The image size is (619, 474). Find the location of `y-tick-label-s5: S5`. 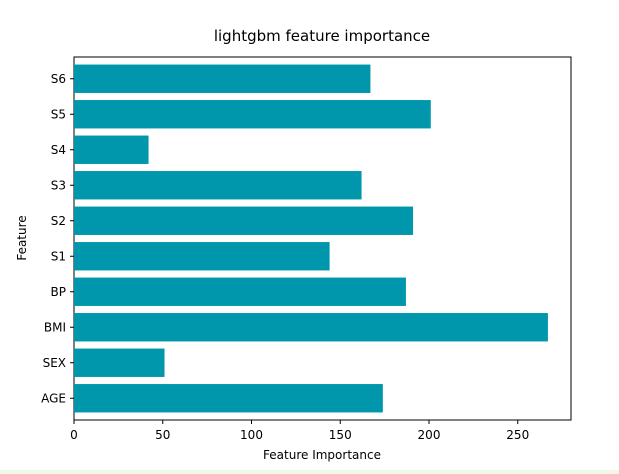

y-tick-label-s5: S5 is located at coordinates (58, 114).